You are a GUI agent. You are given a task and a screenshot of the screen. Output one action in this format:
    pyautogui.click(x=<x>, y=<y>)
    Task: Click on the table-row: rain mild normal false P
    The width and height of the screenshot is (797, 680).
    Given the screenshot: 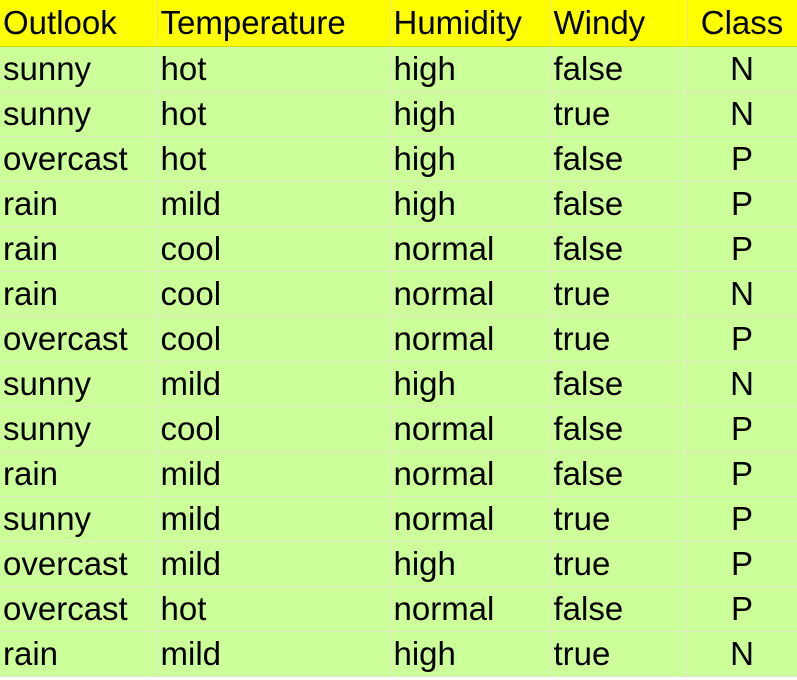 What is the action you would take?
    pyautogui.click(x=398, y=474)
    